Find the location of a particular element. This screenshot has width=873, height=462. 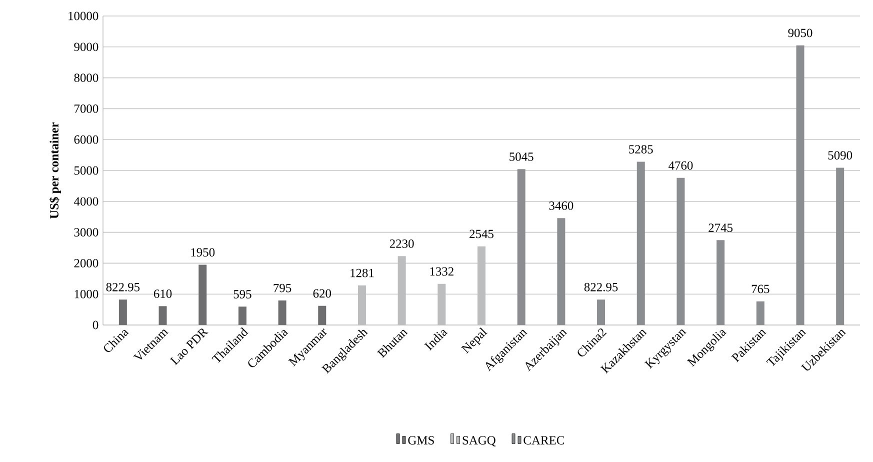

data-label: 795 is located at coordinates (283, 288).